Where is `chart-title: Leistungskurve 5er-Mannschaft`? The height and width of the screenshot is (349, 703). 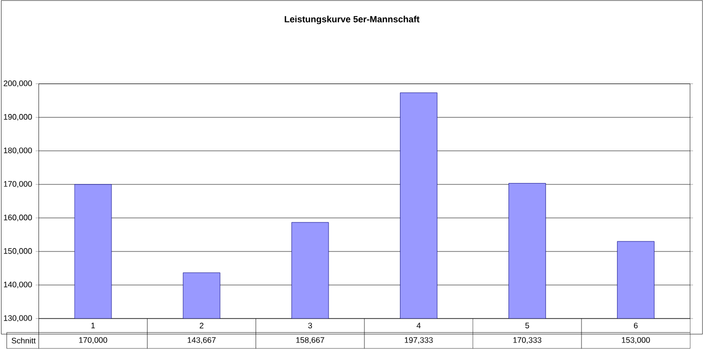 chart-title: Leistungskurve 5er-Mannschaft is located at coordinates (352, 20).